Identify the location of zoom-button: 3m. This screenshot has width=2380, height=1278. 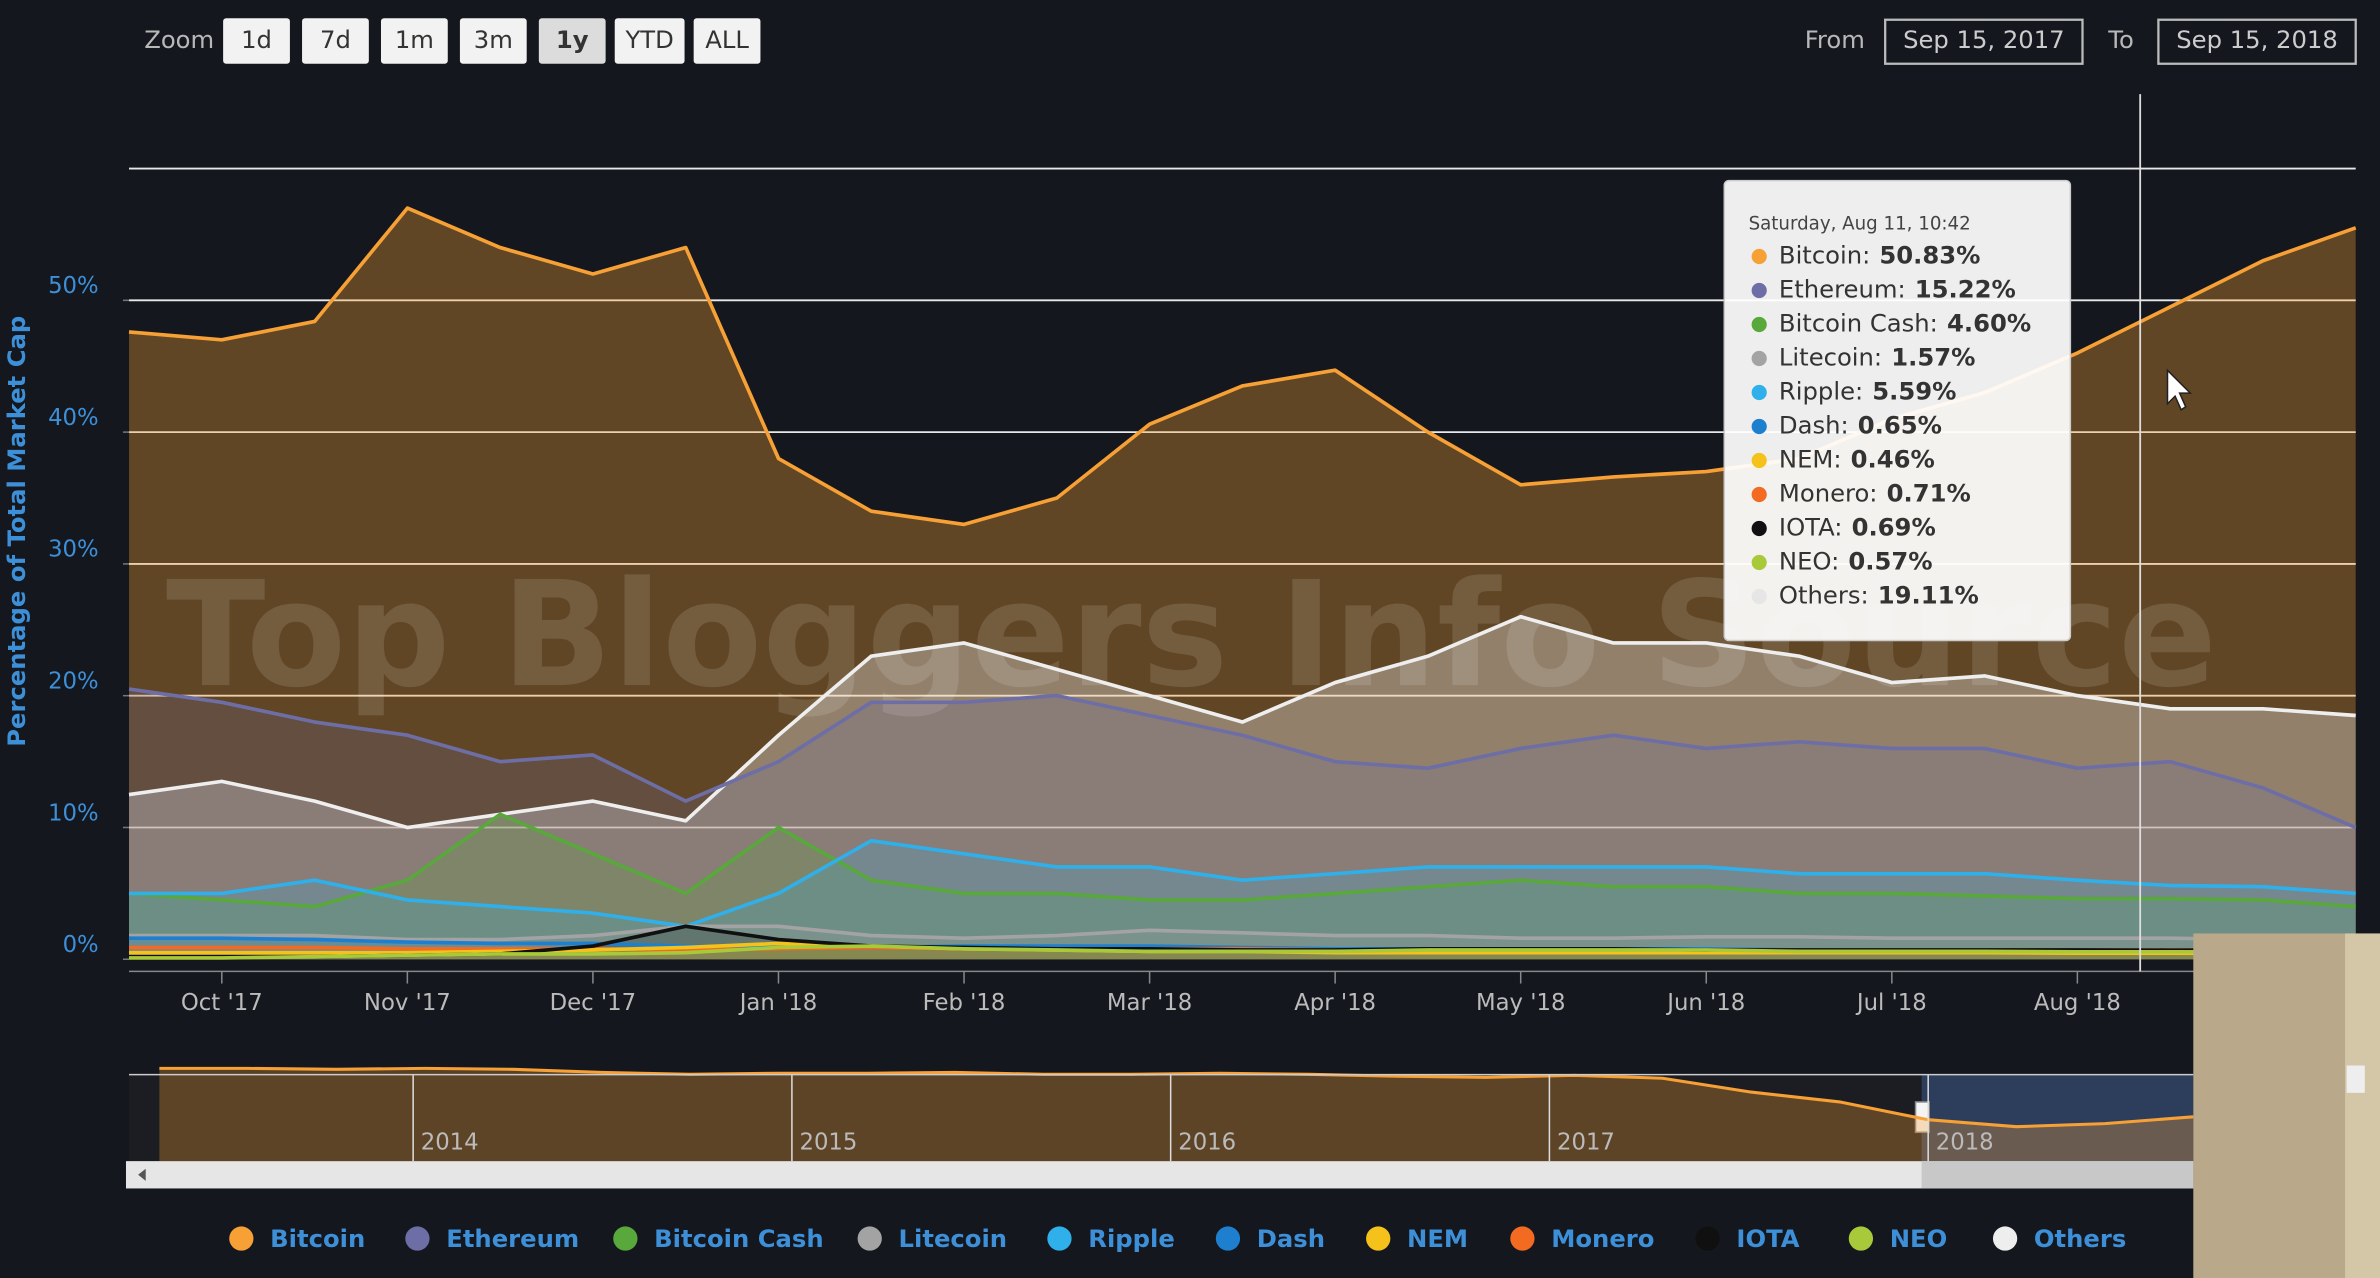
(493, 41).